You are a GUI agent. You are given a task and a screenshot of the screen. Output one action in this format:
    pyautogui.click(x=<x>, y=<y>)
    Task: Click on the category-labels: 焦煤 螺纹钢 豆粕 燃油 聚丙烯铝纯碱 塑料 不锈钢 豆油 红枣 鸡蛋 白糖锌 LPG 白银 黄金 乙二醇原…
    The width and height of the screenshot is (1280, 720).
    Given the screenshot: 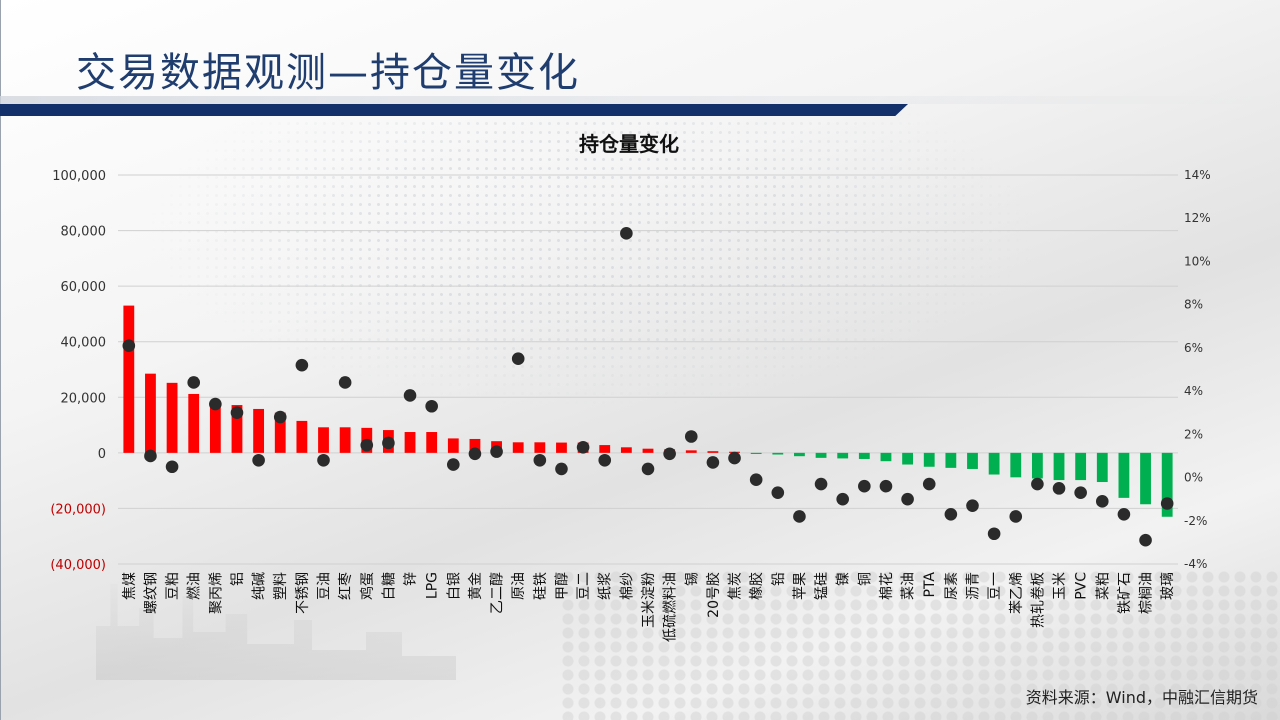 What is the action you would take?
    pyautogui.click(x=649, y=607)
    